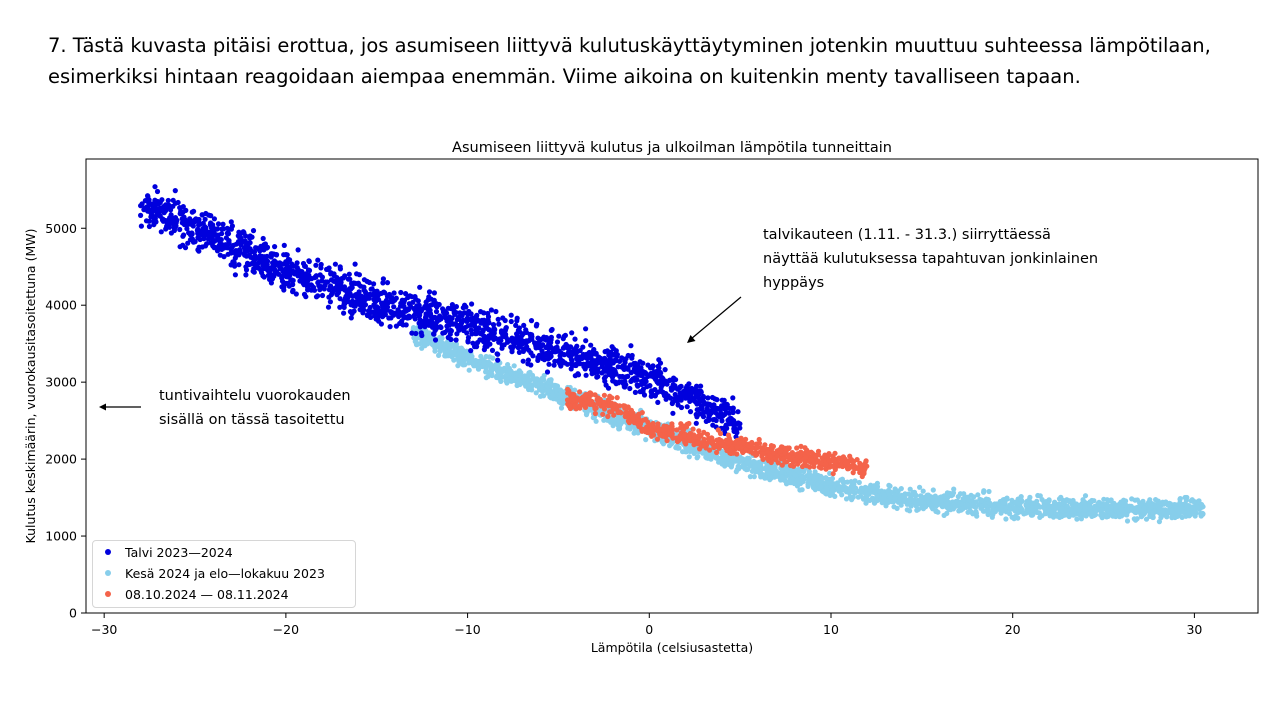 This screenshot has width=1280, height=720. I want to click on x-tick-label: 20, so click(1013, 629).